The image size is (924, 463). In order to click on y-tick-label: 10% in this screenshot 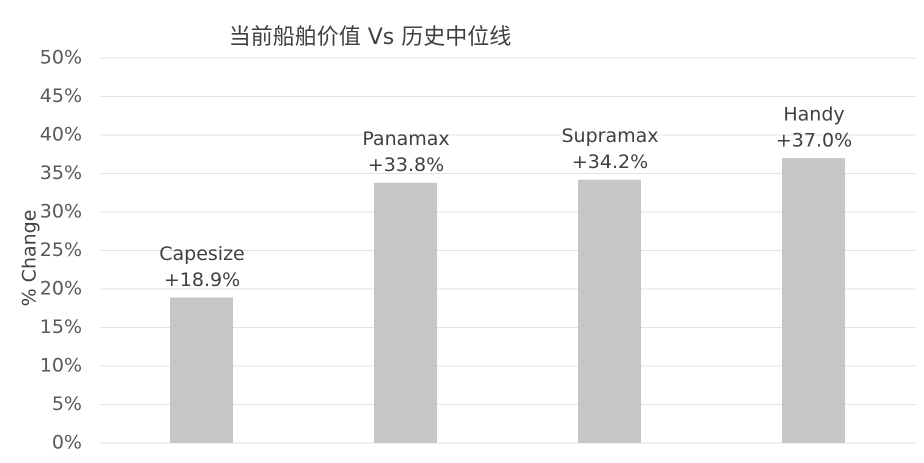, I will do `click(61, 366)`.